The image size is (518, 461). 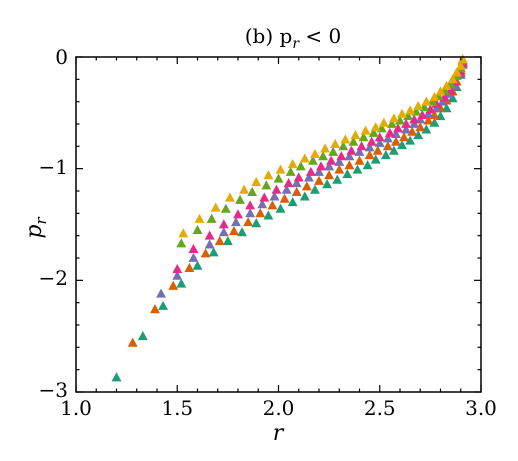 What do you see at coordinates (53, 167) in the screenshot?
I see `y-tick-label-2: −1` at bounding box center [53, 167].